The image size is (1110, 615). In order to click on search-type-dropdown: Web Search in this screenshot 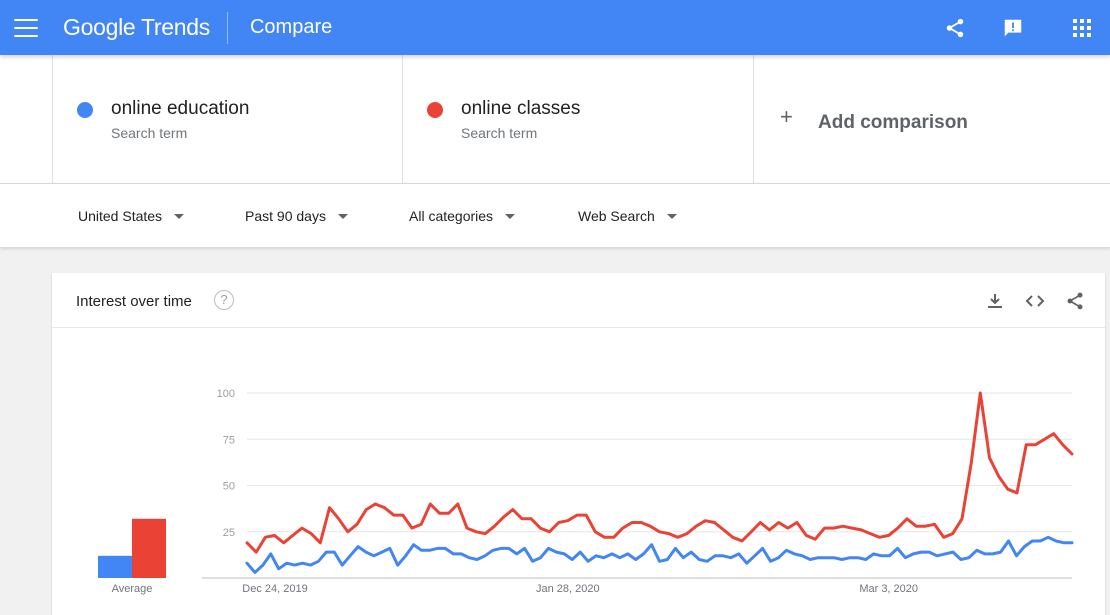, I will do `click(627, 216)`.